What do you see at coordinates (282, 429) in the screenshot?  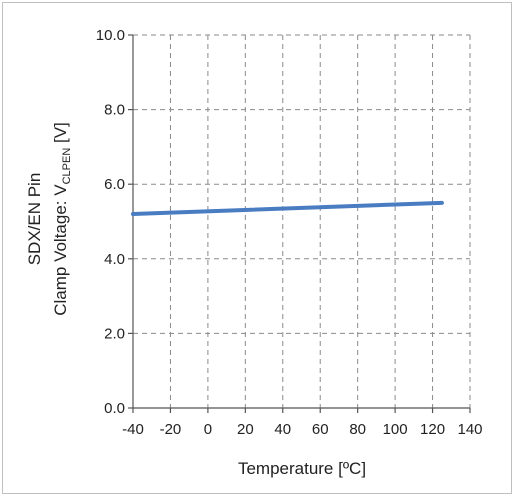 I see `x-tick-label: 40` at bounding box center [282, 429].